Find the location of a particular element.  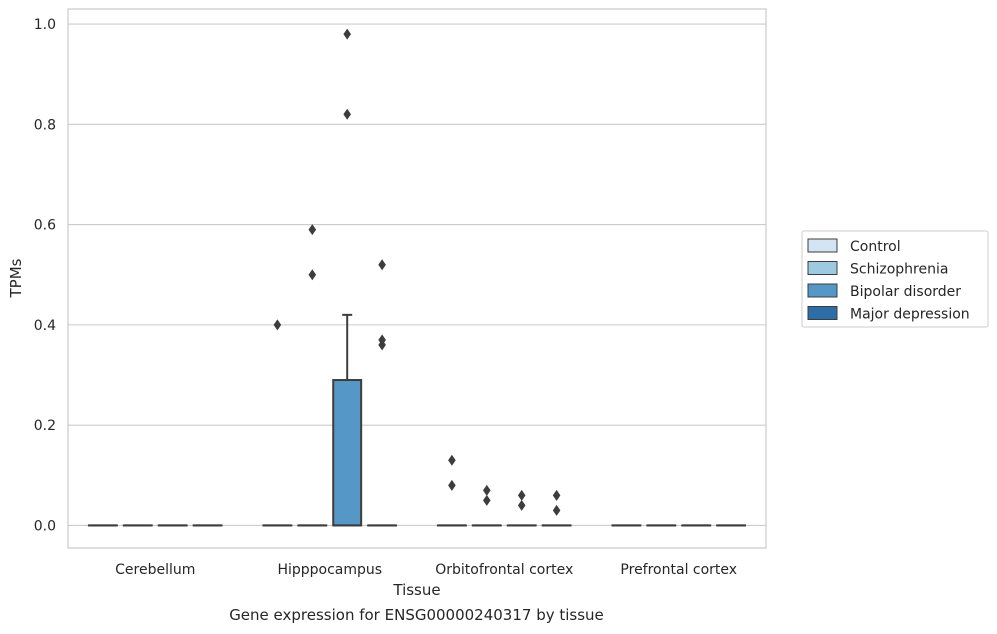

x-tick-label: Cerebellum is located at coordinates (155, 570).